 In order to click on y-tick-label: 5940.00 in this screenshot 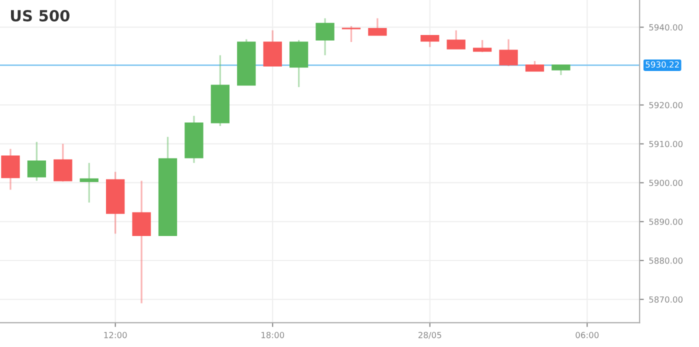, I will do `click(666, 27)`.